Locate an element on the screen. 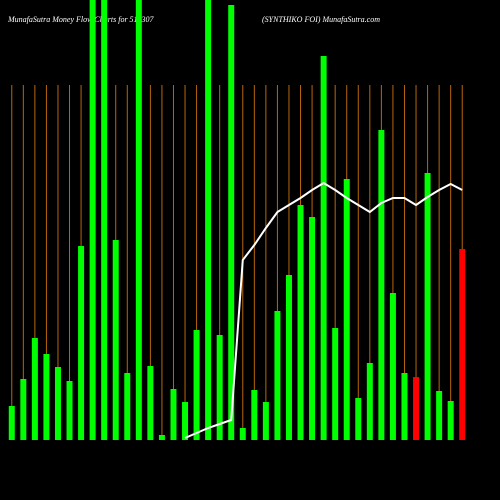 Image resolution: width=500 pixels, height=500 pixels. chart-title: MunafaSutra Money Flow Charts for 513307 is located at coordinates (81, 19).